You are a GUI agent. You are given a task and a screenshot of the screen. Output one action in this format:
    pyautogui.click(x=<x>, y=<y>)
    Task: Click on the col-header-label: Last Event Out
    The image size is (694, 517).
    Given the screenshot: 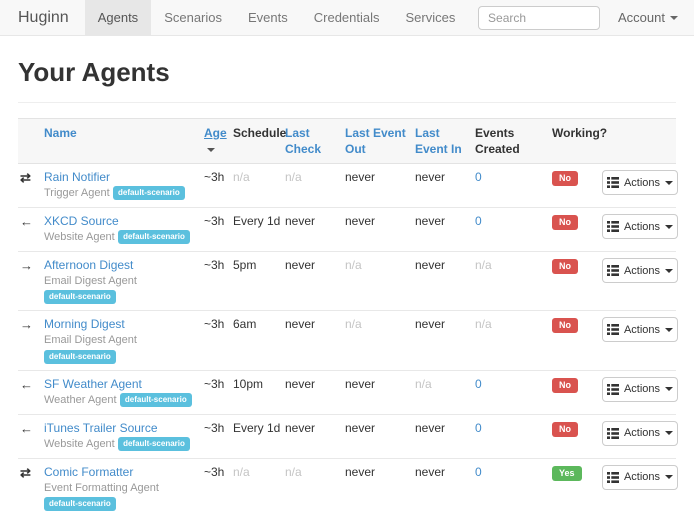 What is the action you would take?
    pyautogui.click(x=375, y=141)
    